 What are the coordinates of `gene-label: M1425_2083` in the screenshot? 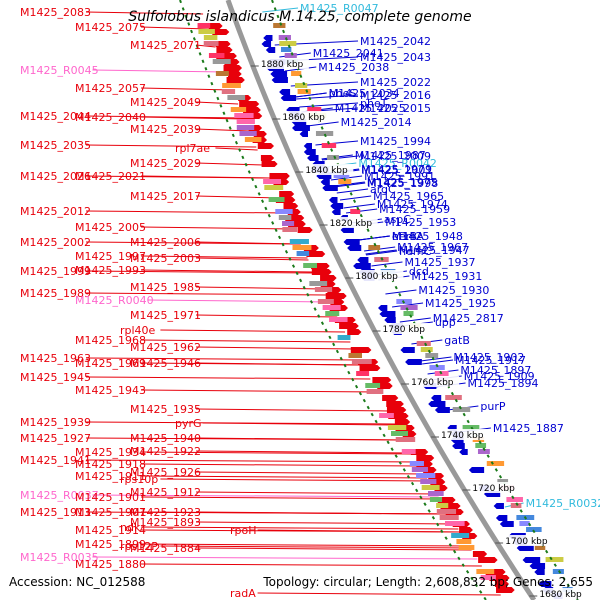 It's located at (55, 12).